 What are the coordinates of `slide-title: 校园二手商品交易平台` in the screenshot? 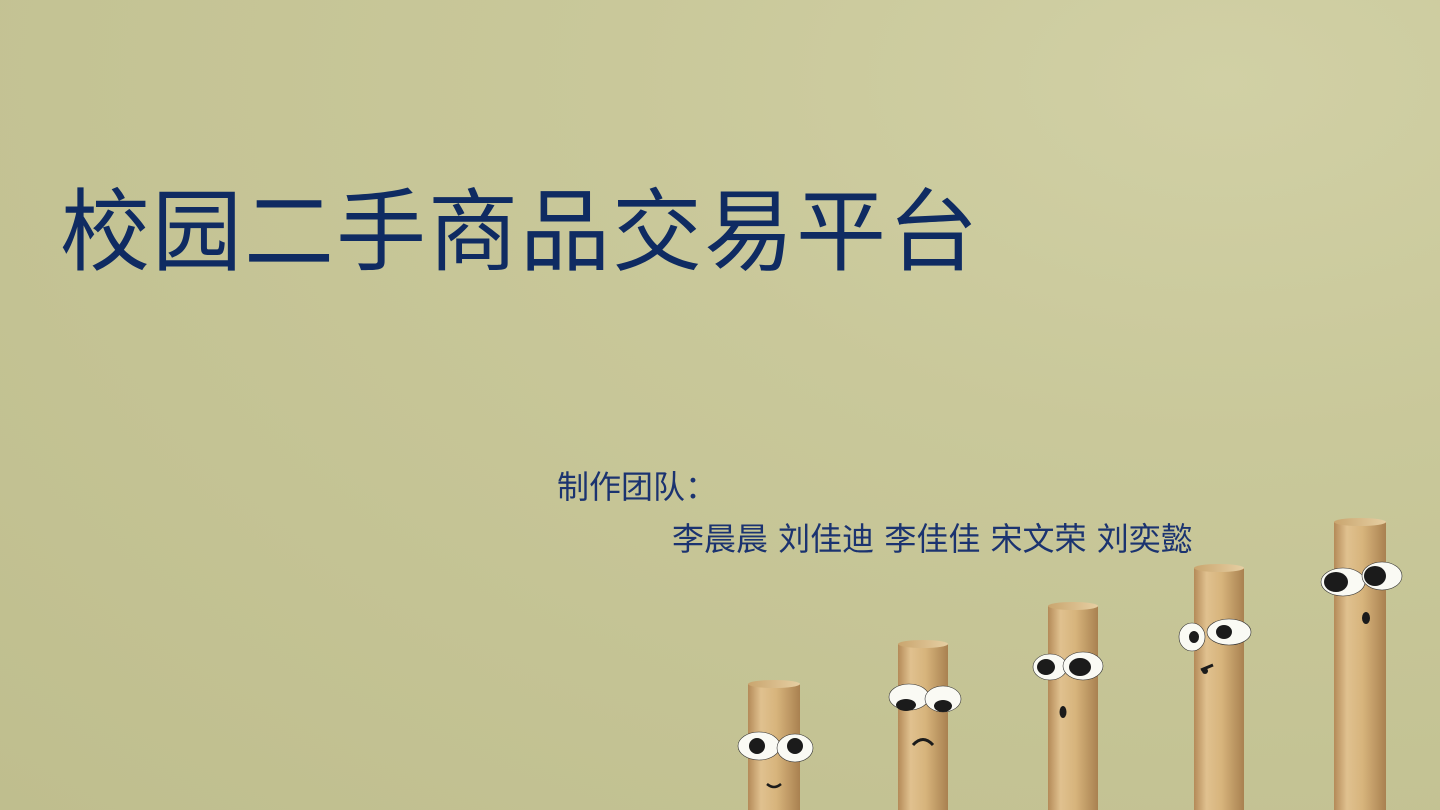 It's located at (520, 232).